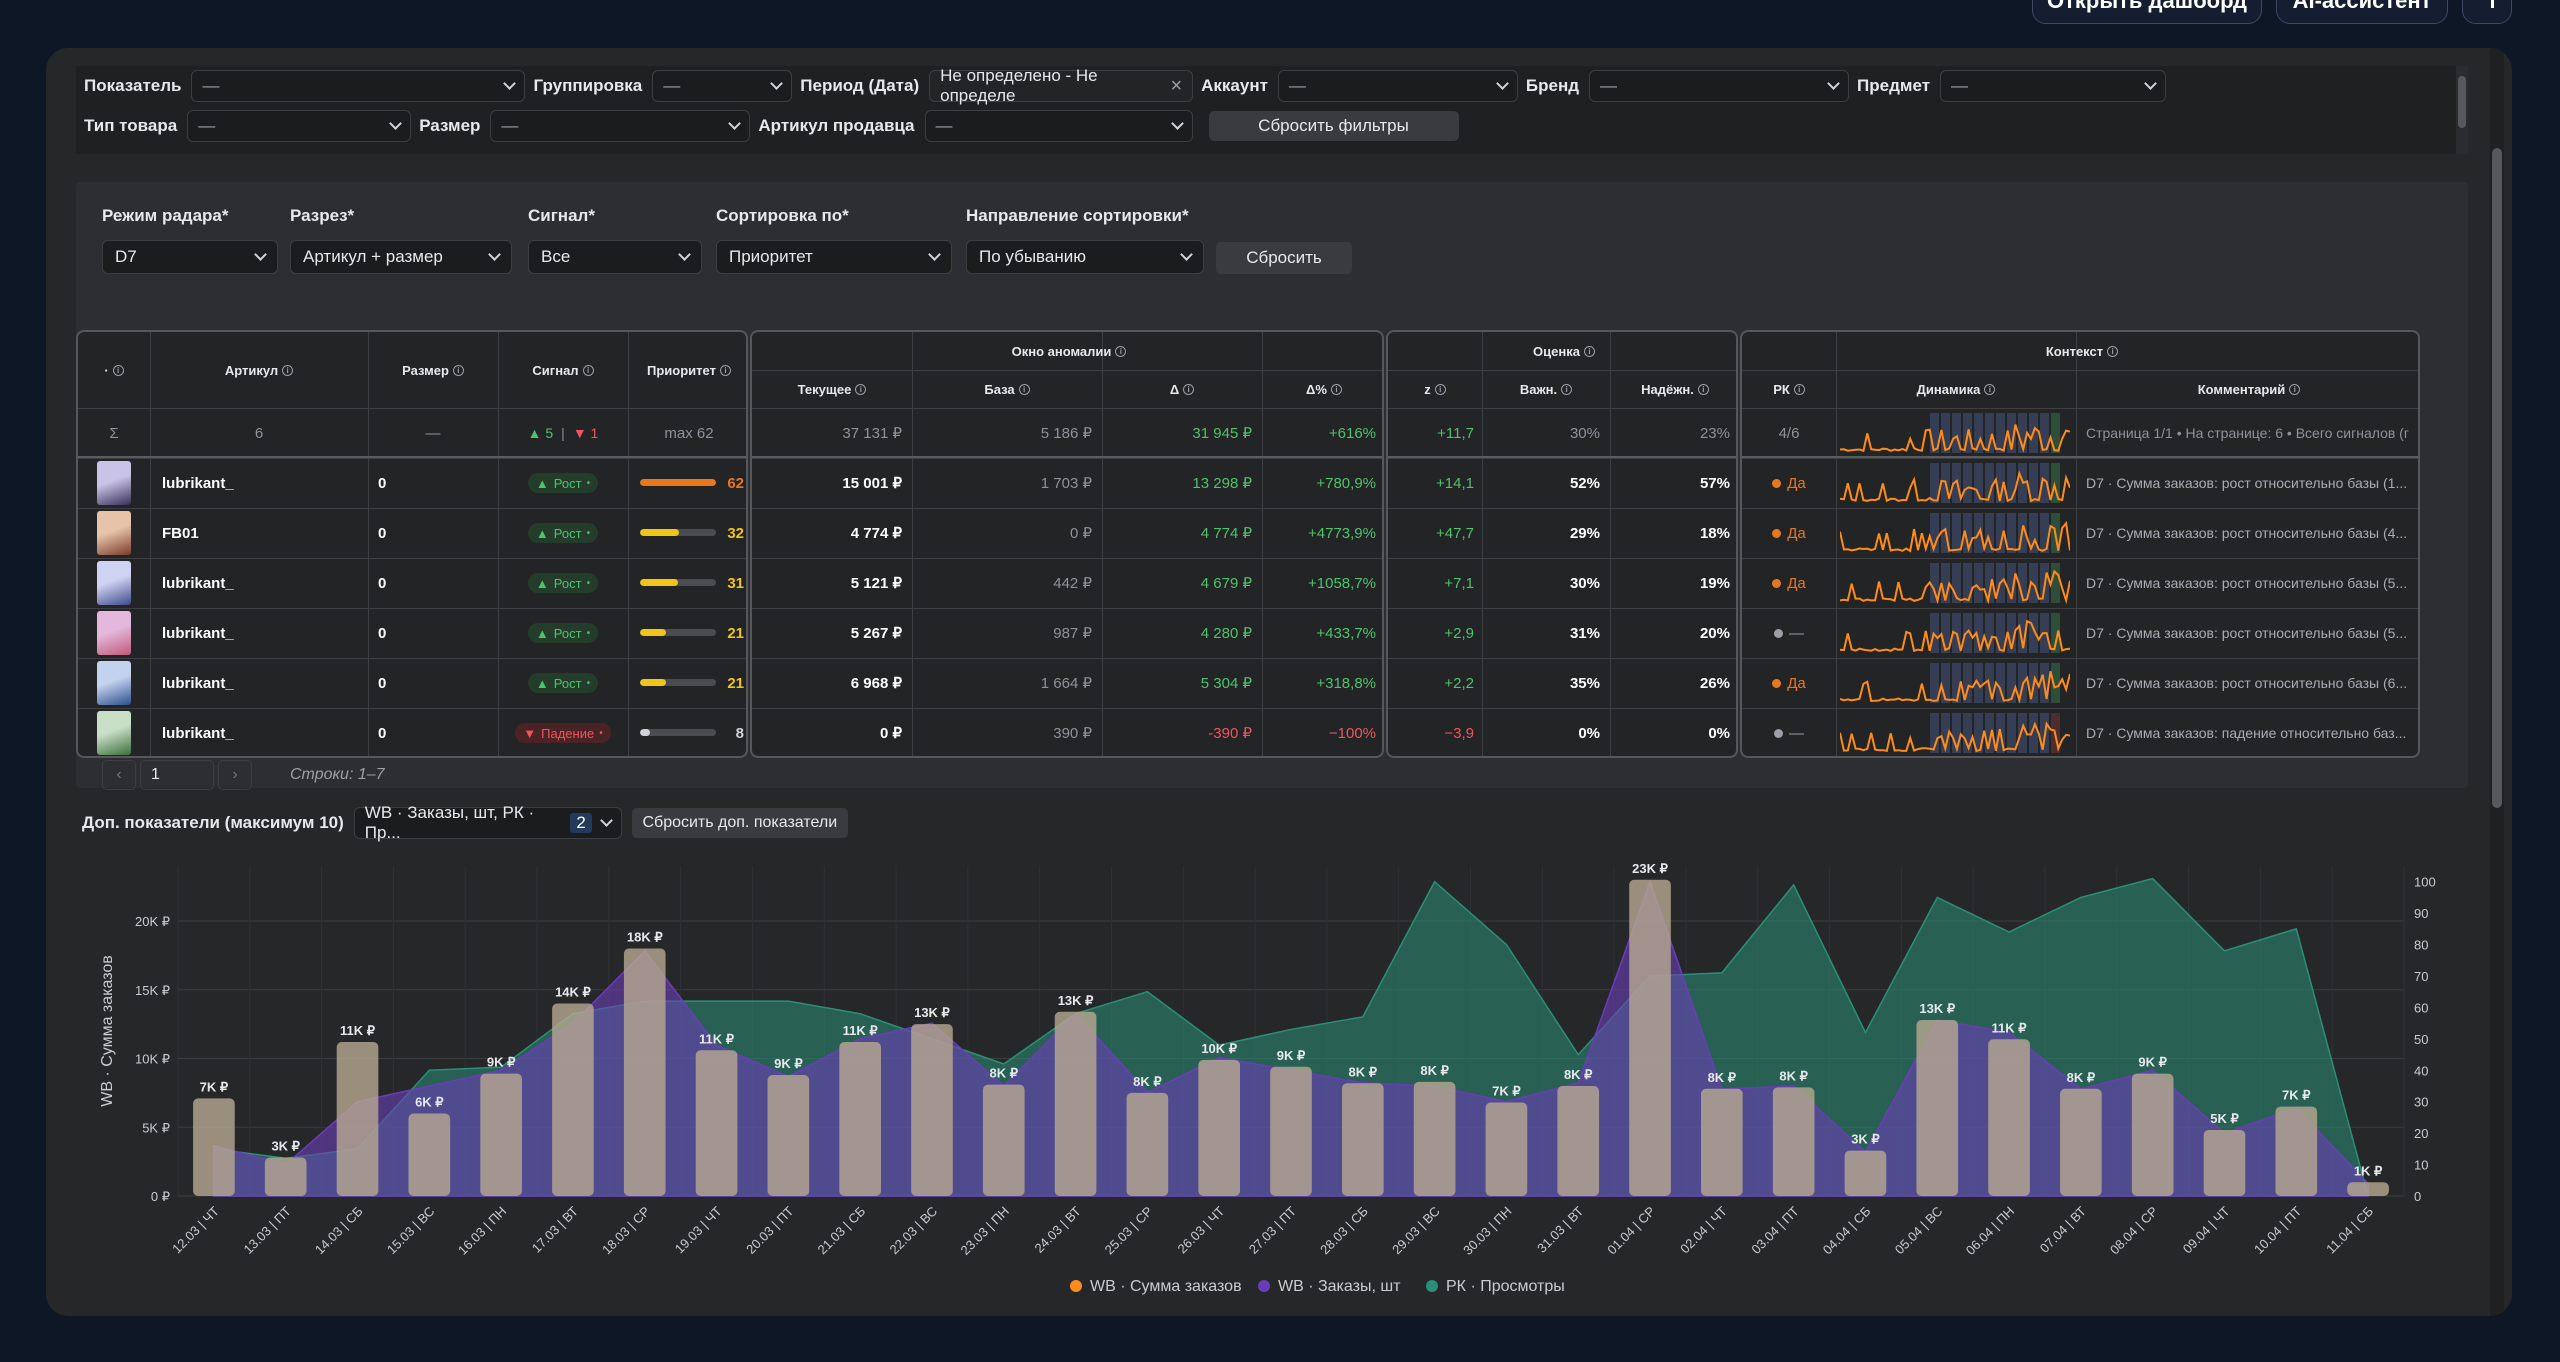 This screenshot has height=1362, width=2560. Describe the element at coordinates (401, 257) in the screenshot. I see `control-select: Артикул + размер` at that location.